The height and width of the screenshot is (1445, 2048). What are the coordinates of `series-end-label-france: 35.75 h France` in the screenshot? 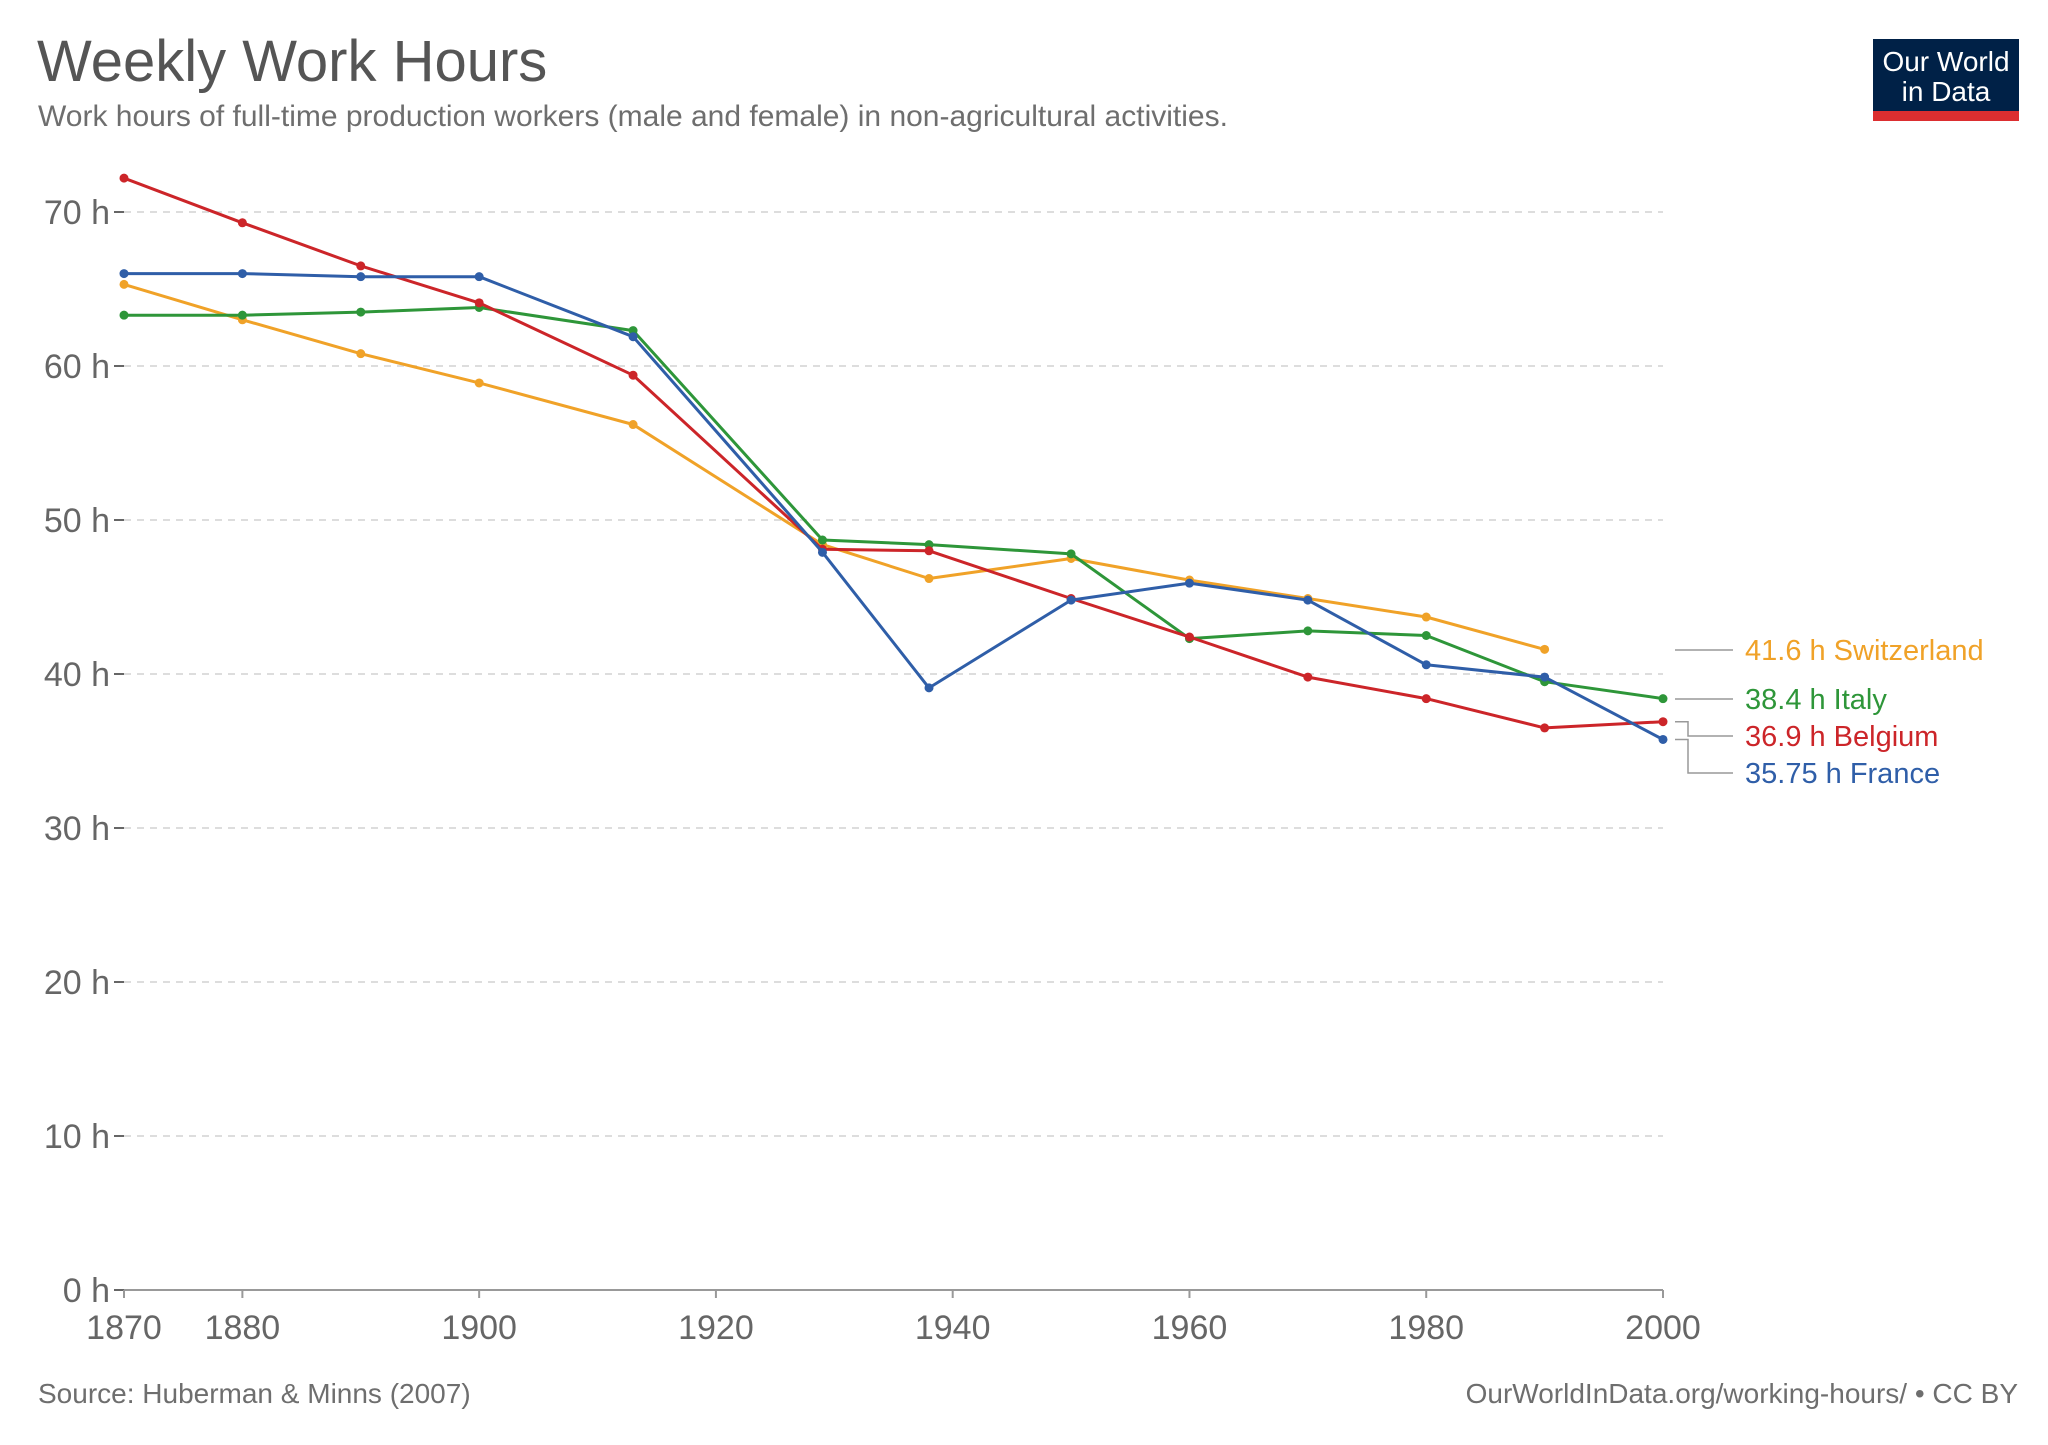 It's located at (1842, 774).